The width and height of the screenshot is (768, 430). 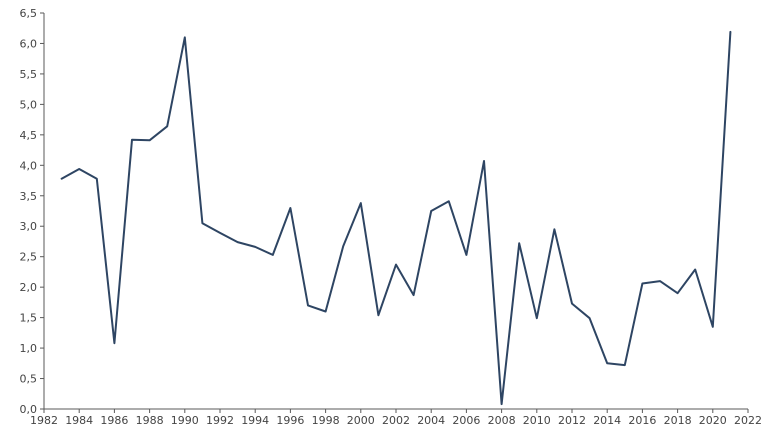 I want to click on y-tick-label: 5,0, so click(x=29, y=104).